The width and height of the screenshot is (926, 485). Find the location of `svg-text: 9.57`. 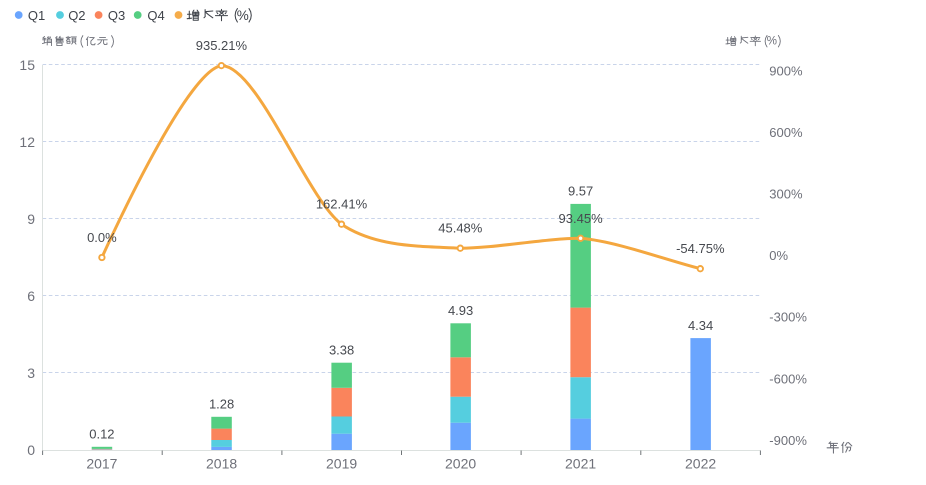

svg-text: 9.57 is located at coordinates (580, 191).